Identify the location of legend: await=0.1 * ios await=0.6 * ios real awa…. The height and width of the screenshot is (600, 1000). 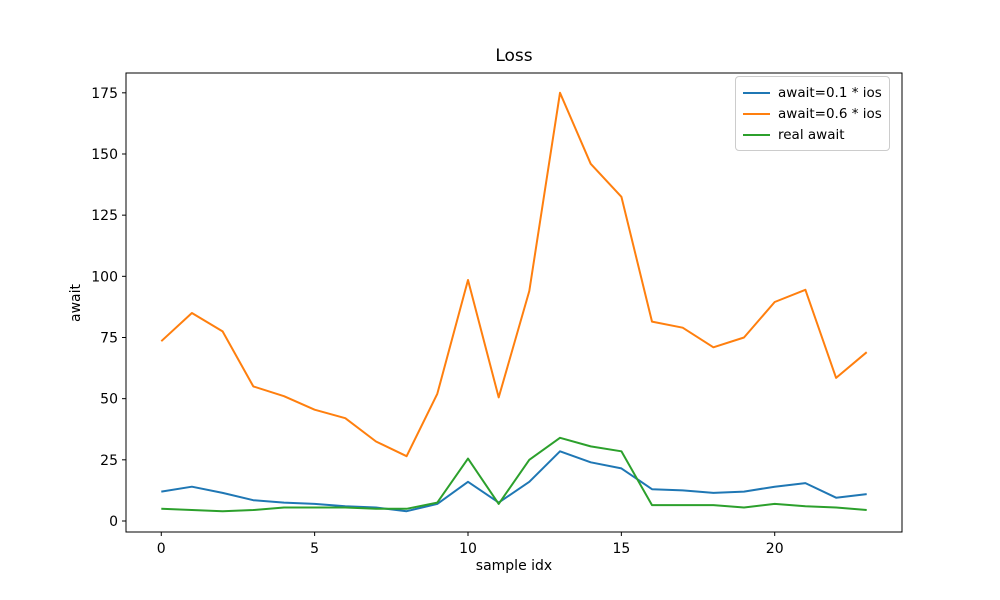
(812, 113).